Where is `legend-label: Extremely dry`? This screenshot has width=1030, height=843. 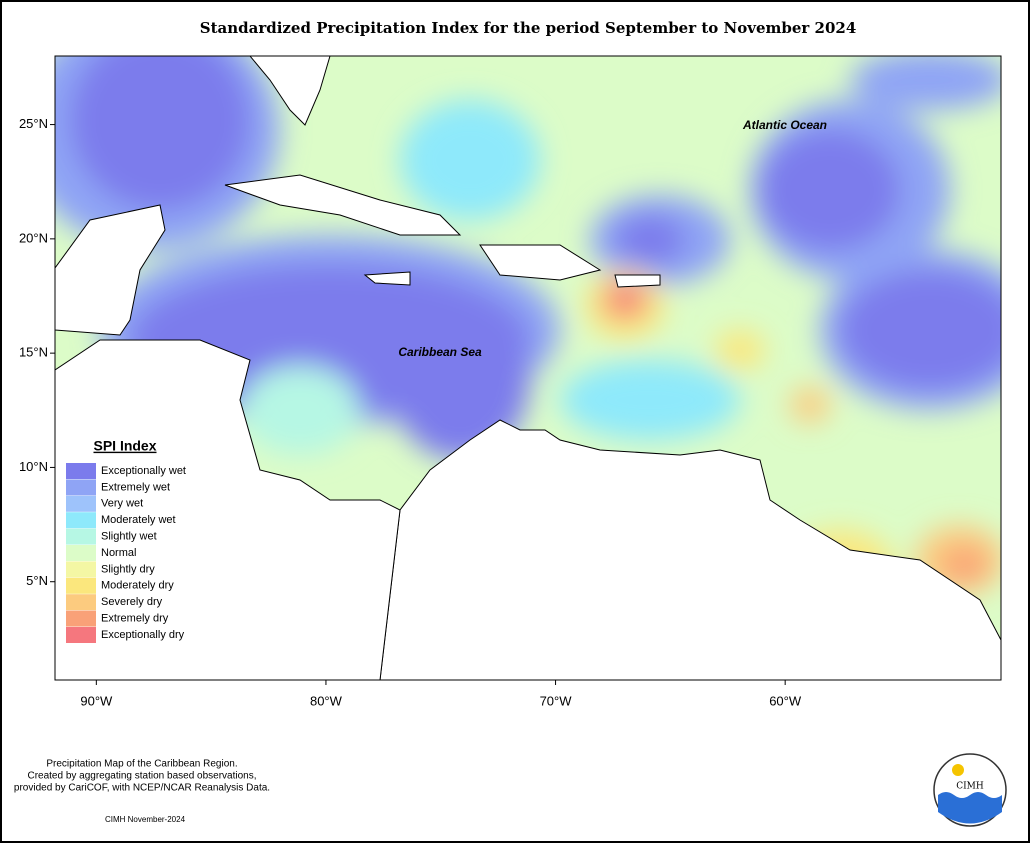 legend-label: Extremely dry is located at coordinates (135, 619).